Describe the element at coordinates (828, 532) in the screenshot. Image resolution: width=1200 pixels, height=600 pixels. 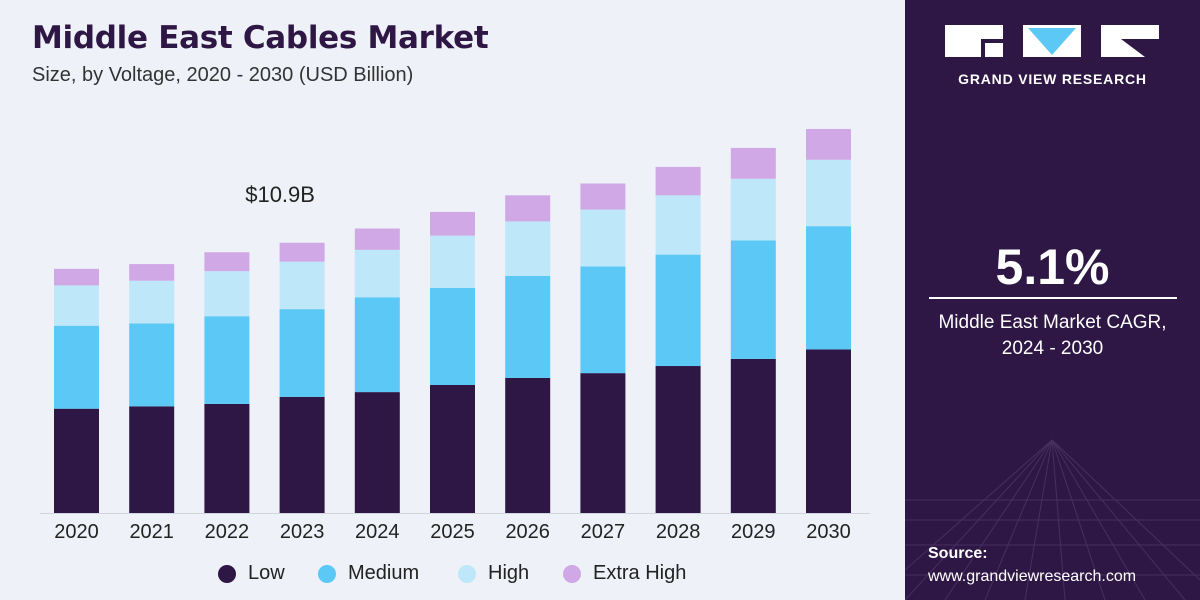
I see `x-tick-label: 2030` at that location.